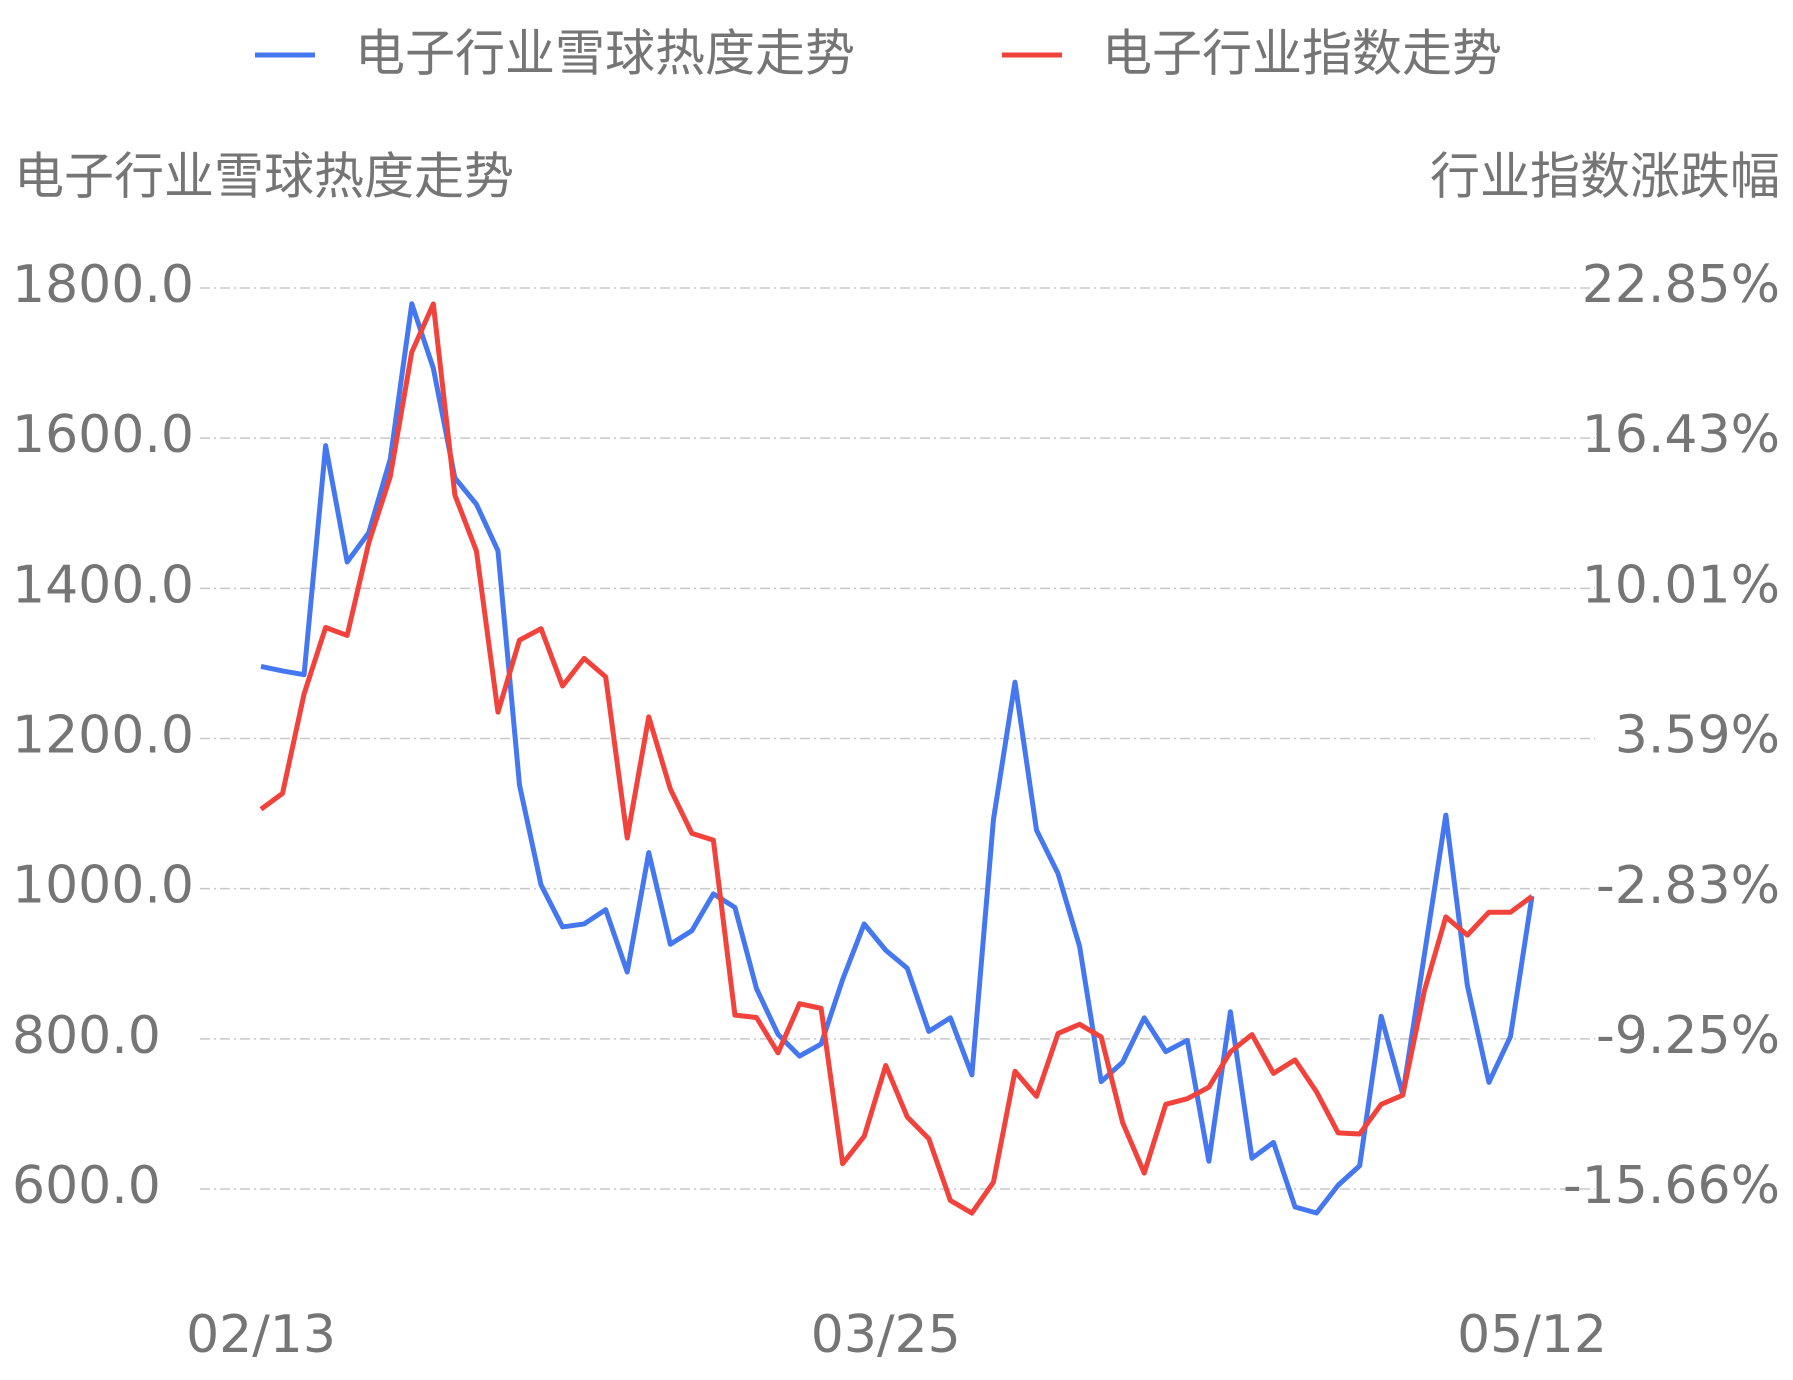 The width and height of the screenshot is (1793, 1380). What do you see at coordinates (1302, 54) in the screenshot?
I see `legend-label: 电子行业指数走势` at bounding box center [1302, 54].